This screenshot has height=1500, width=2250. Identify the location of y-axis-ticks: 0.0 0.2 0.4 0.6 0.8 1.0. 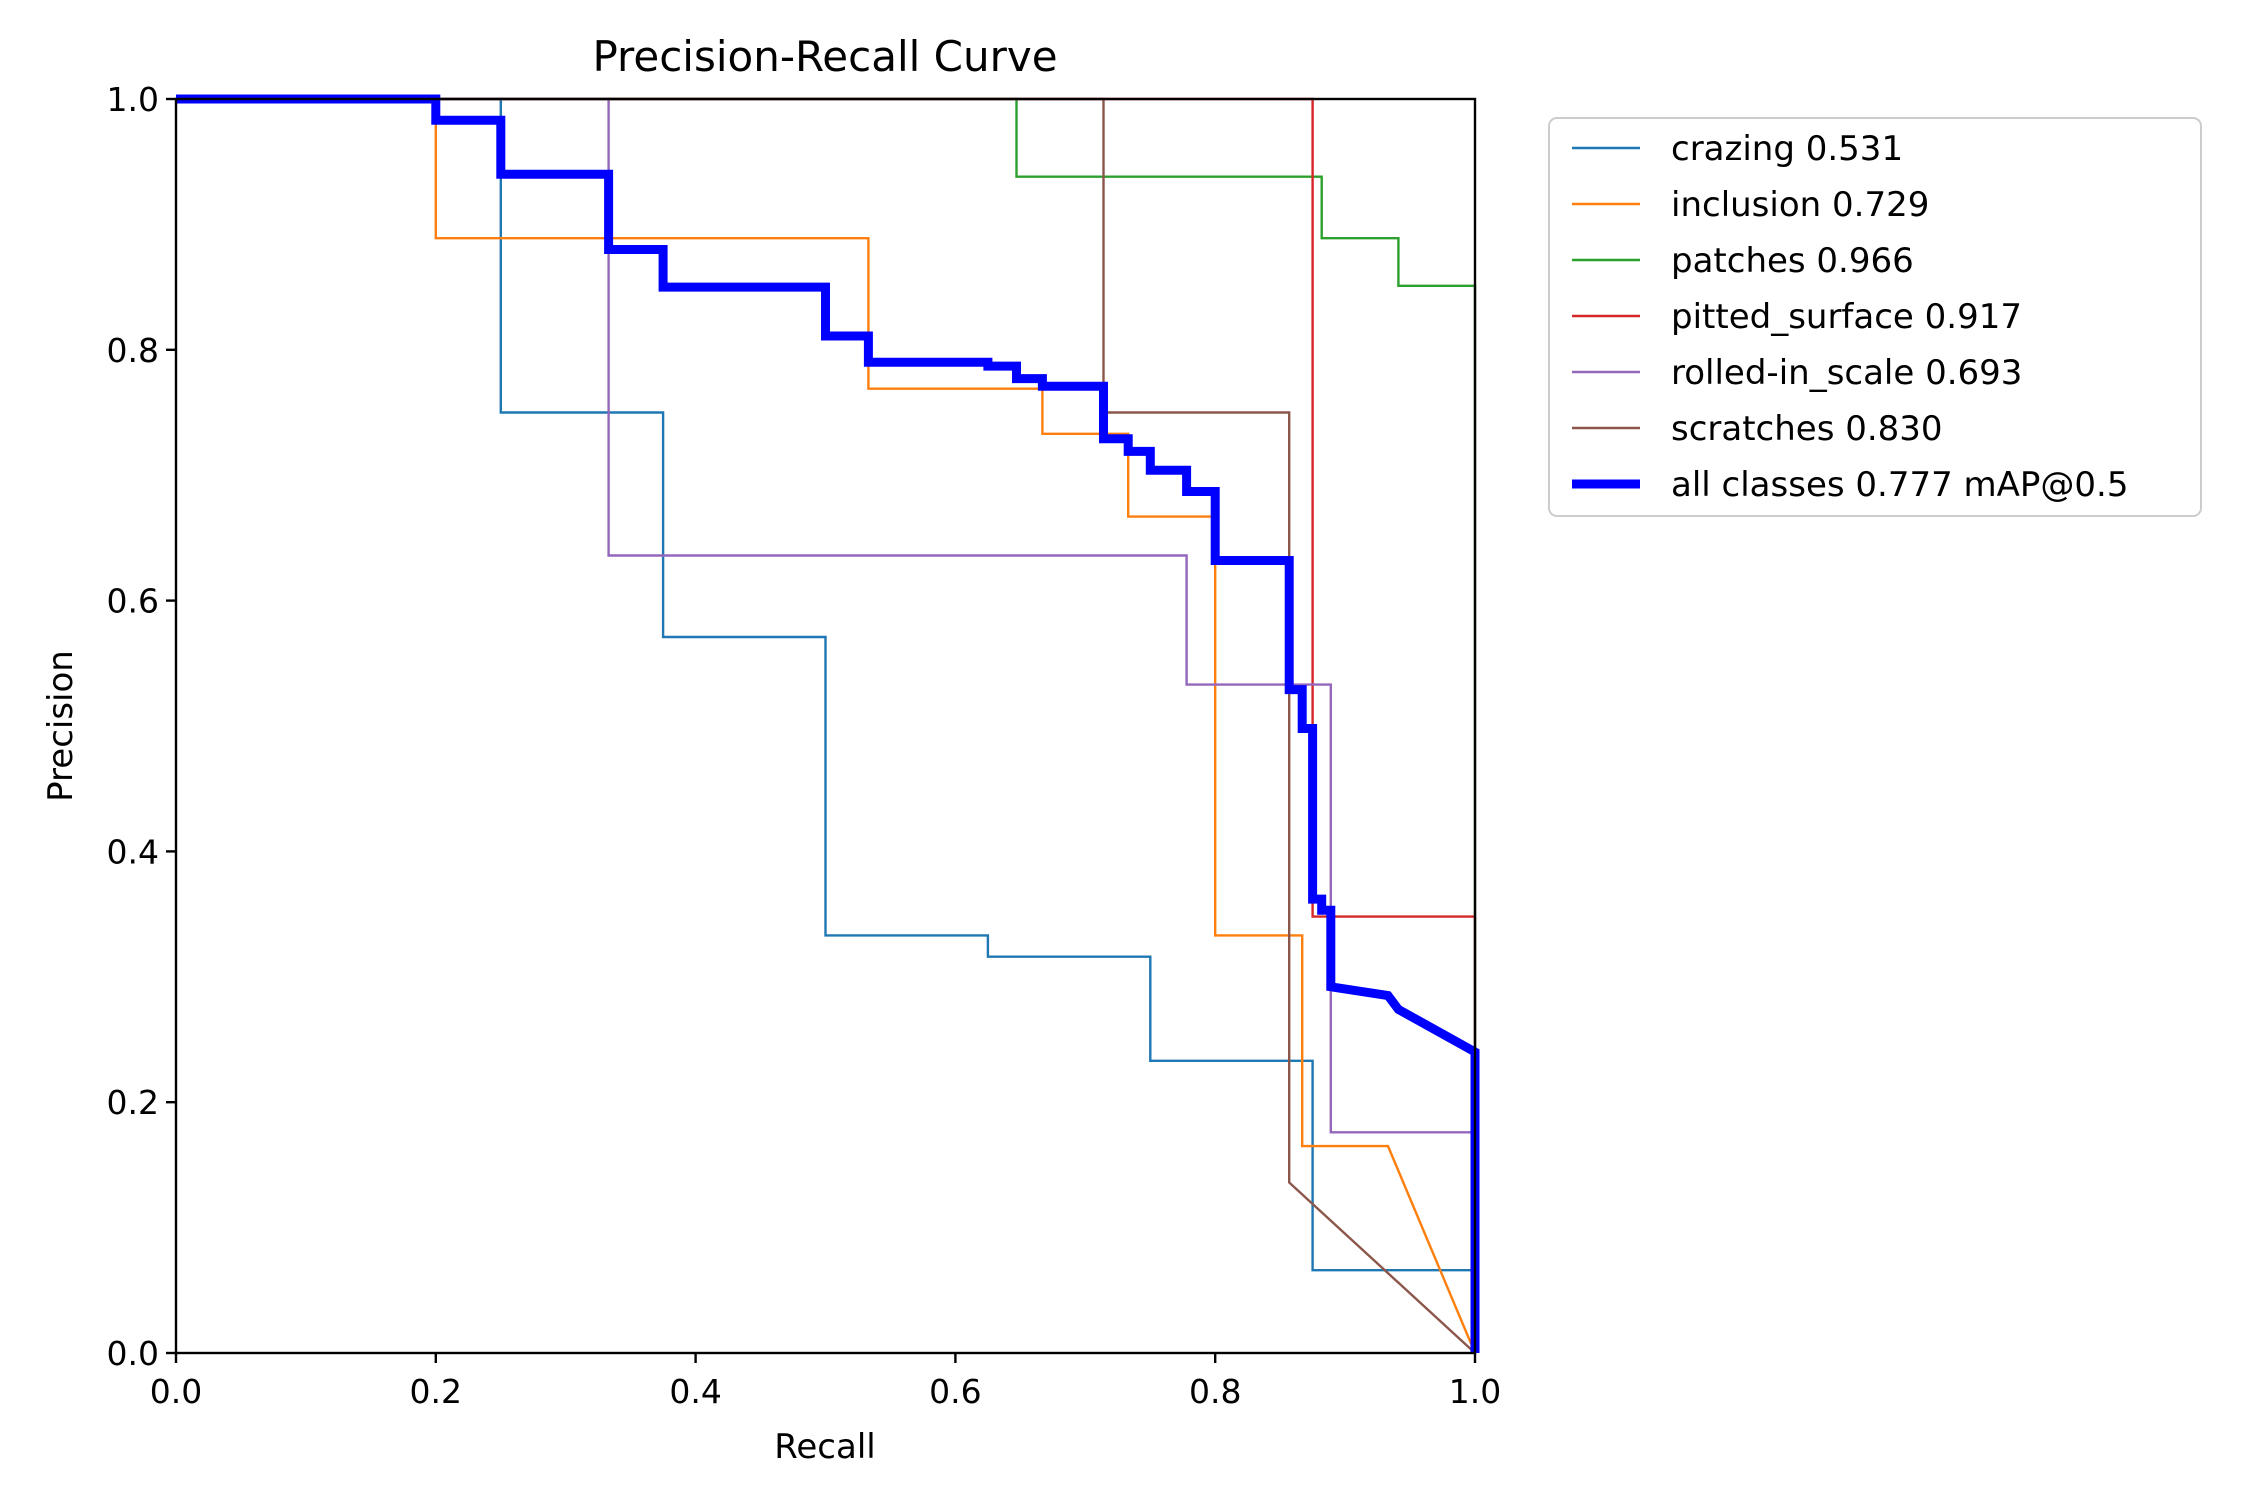
(141, 726).